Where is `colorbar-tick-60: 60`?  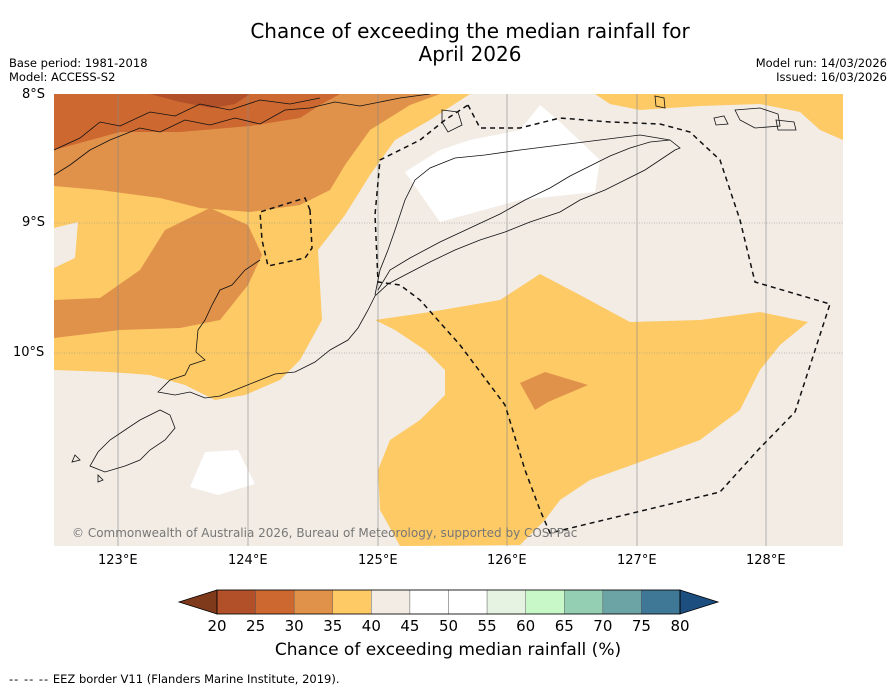 colorbar-tick-60: 60 is located at coordinates (525, 626).